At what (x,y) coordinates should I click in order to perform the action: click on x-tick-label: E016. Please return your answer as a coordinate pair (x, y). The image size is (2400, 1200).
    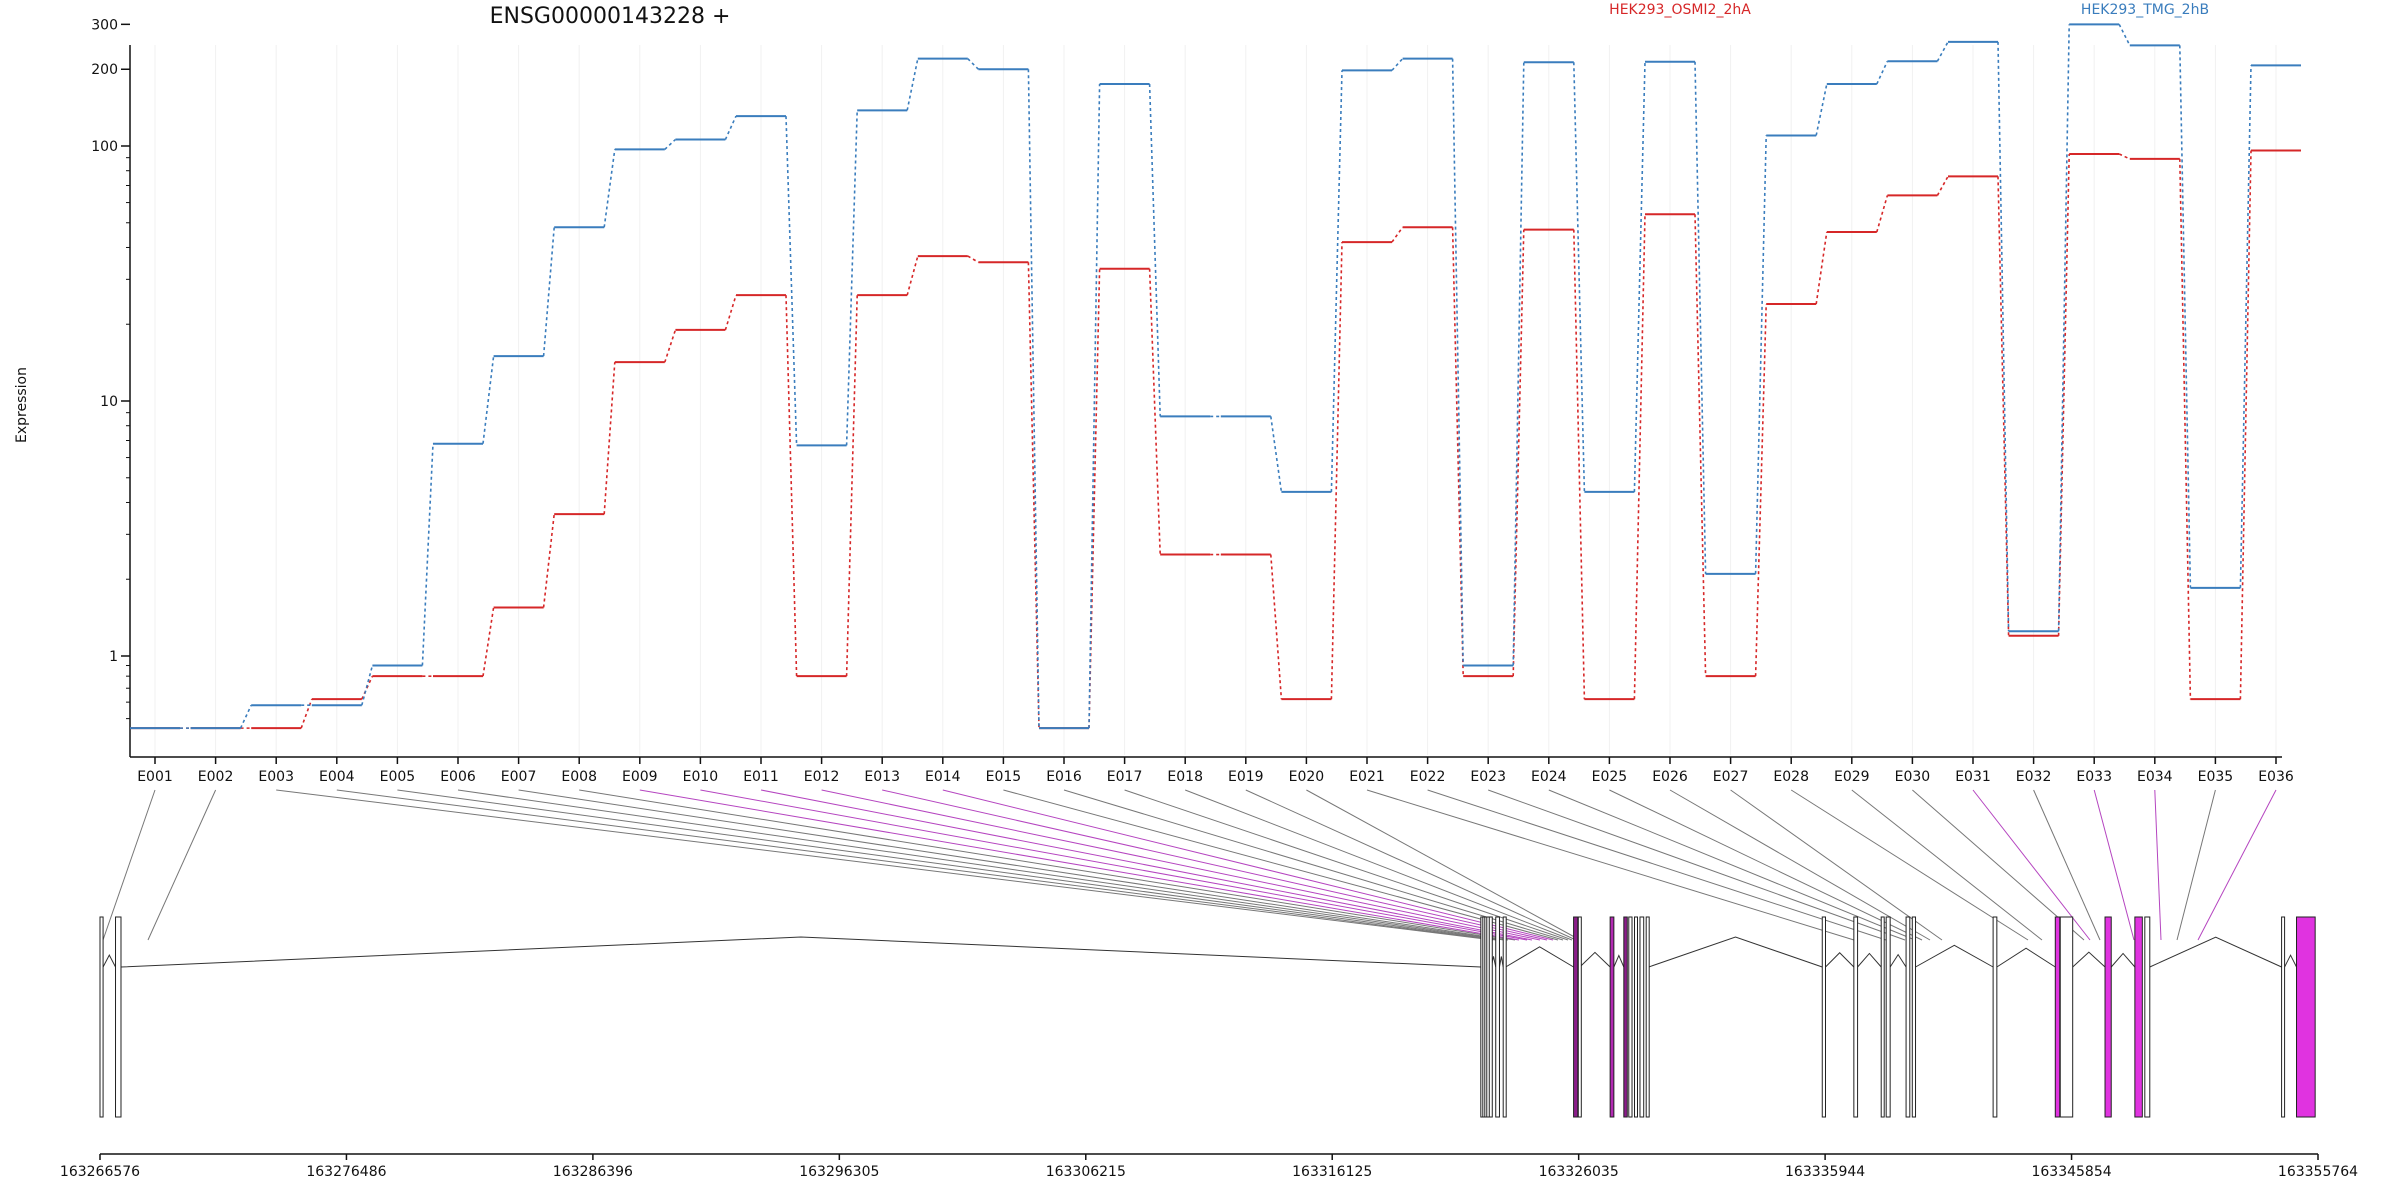
    Looking at the image, I should click on (1064, 777).